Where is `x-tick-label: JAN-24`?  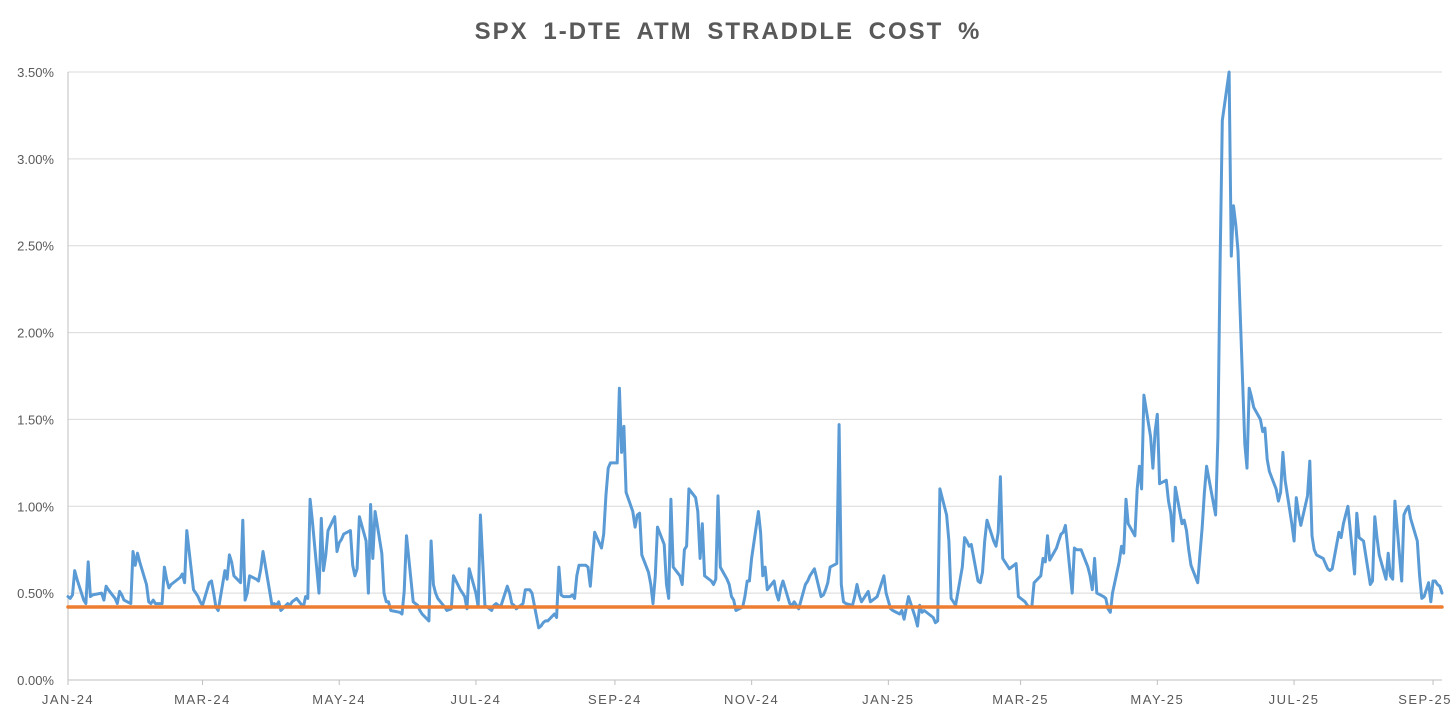
x-tick-label: JAN-24 is located at coordinates (68, 699).